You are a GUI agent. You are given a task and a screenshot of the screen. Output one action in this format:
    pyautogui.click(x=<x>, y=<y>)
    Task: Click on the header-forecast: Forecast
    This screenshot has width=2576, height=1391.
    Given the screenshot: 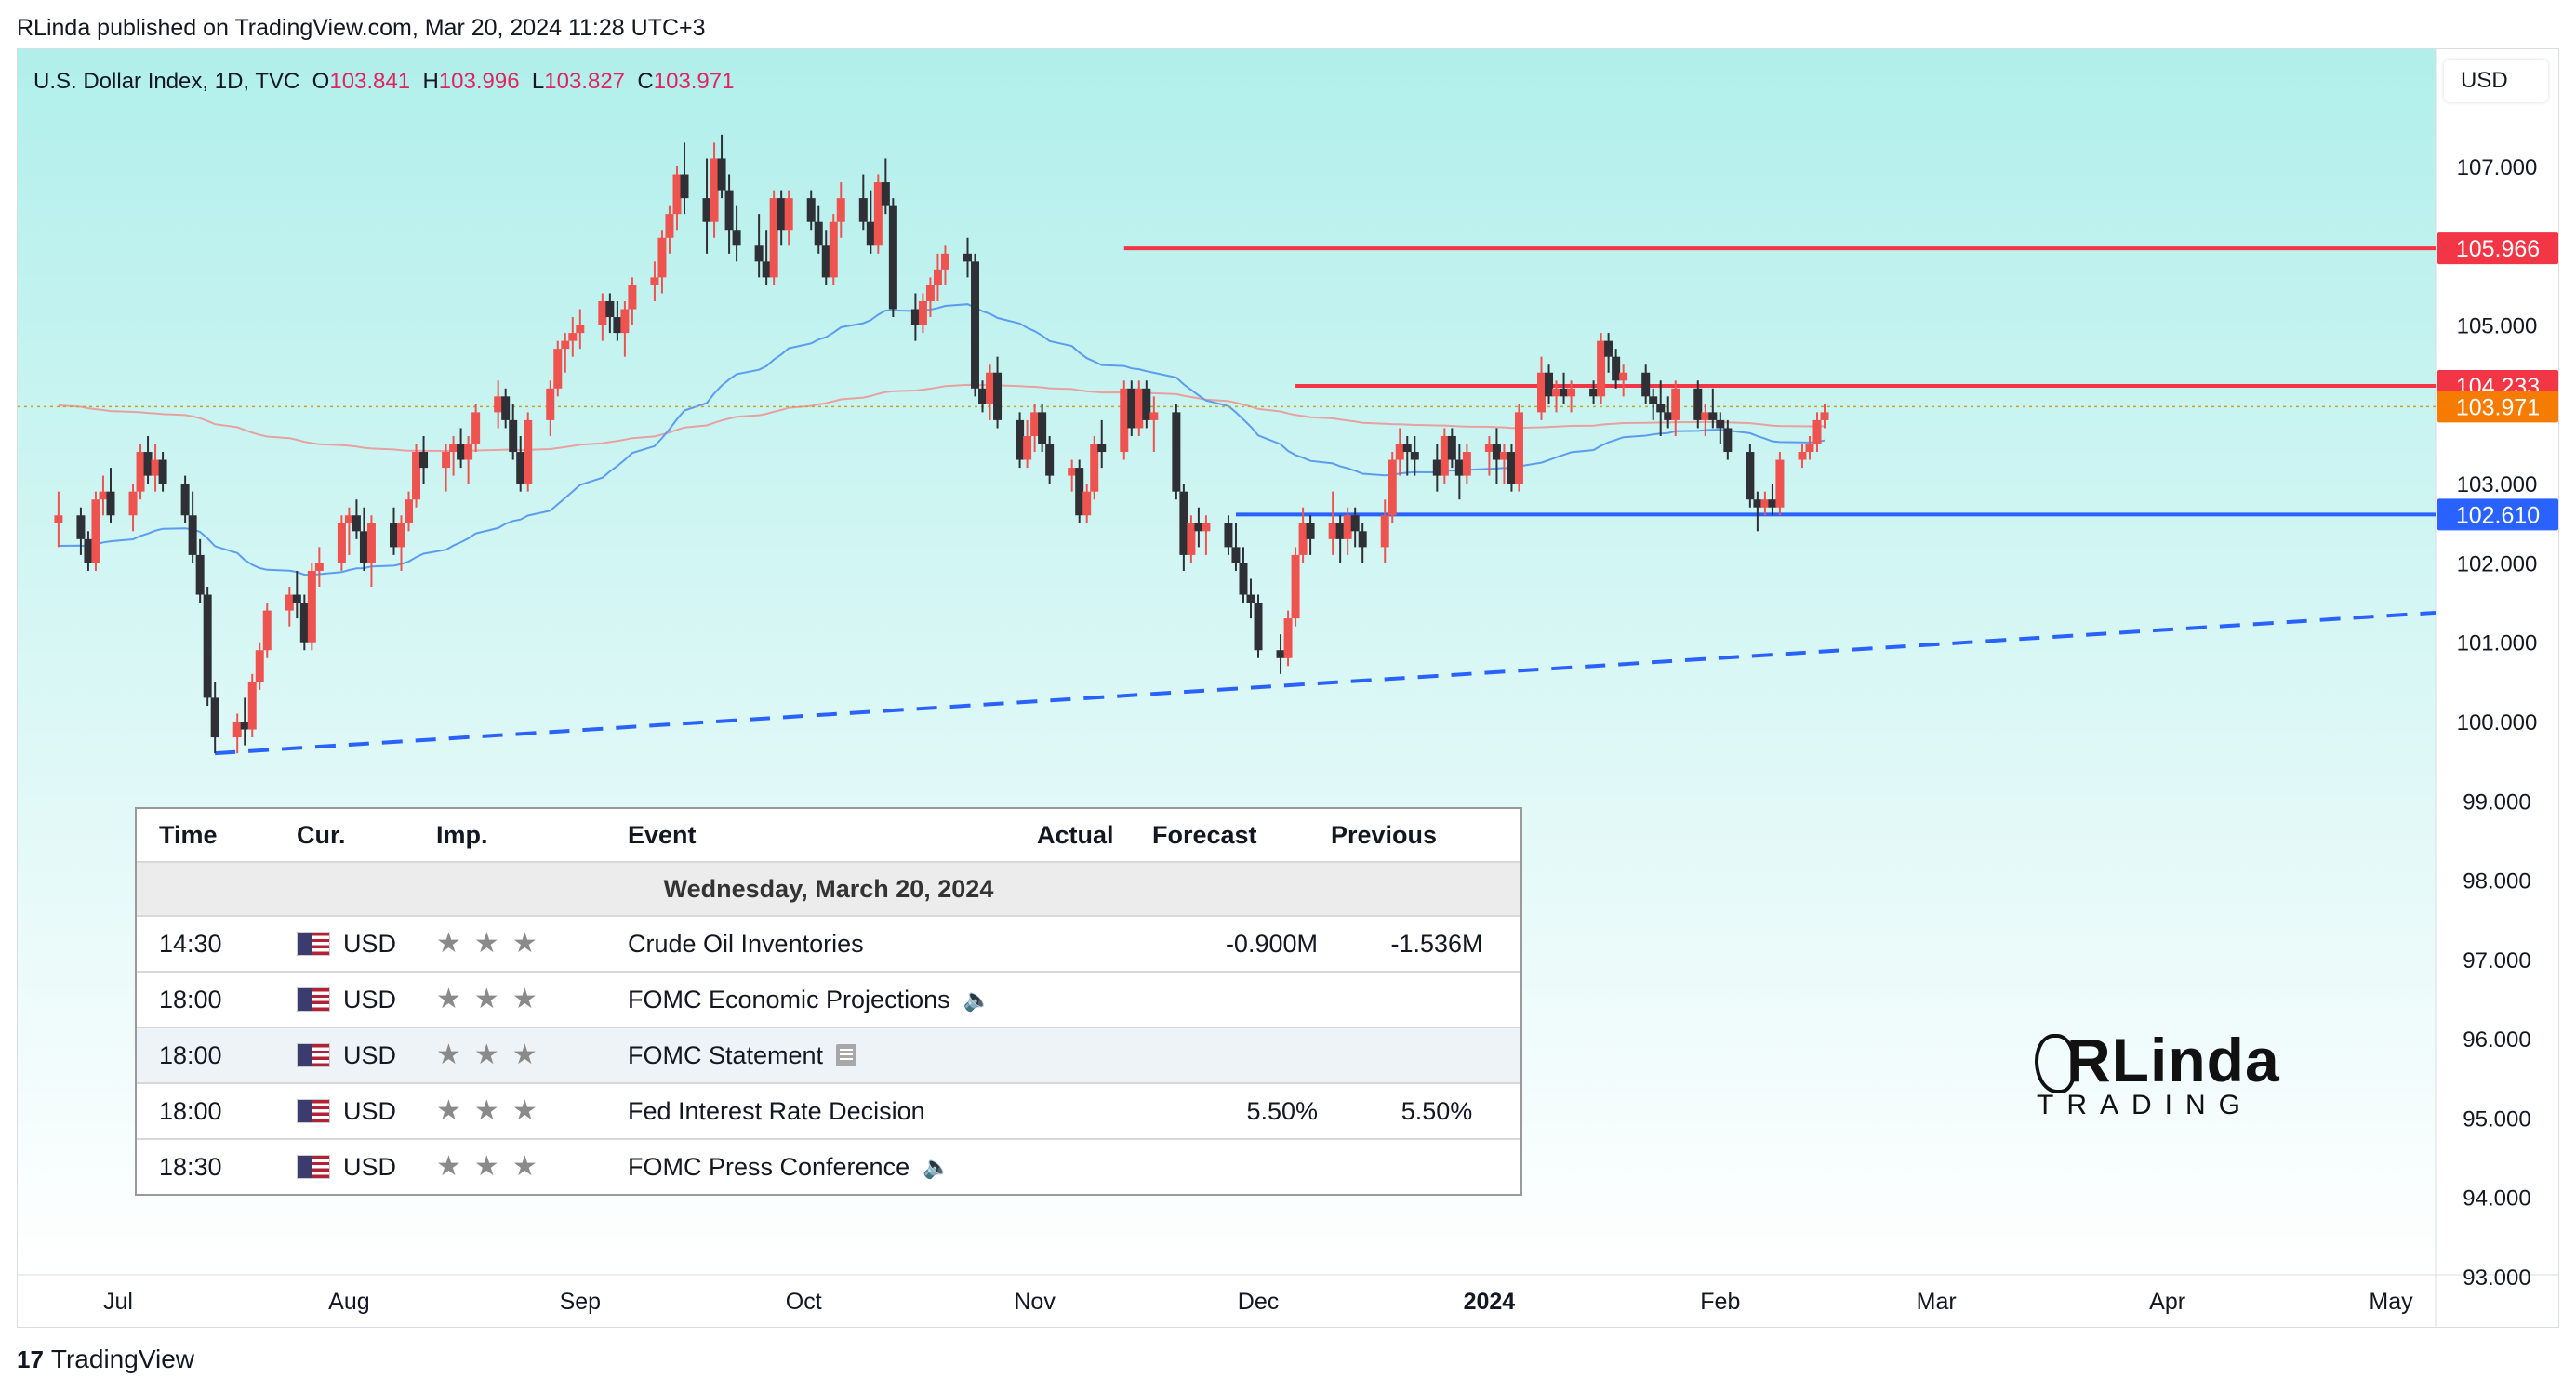 What is the action you would take?
    pyautogui.click(x=1204, y=834)
    